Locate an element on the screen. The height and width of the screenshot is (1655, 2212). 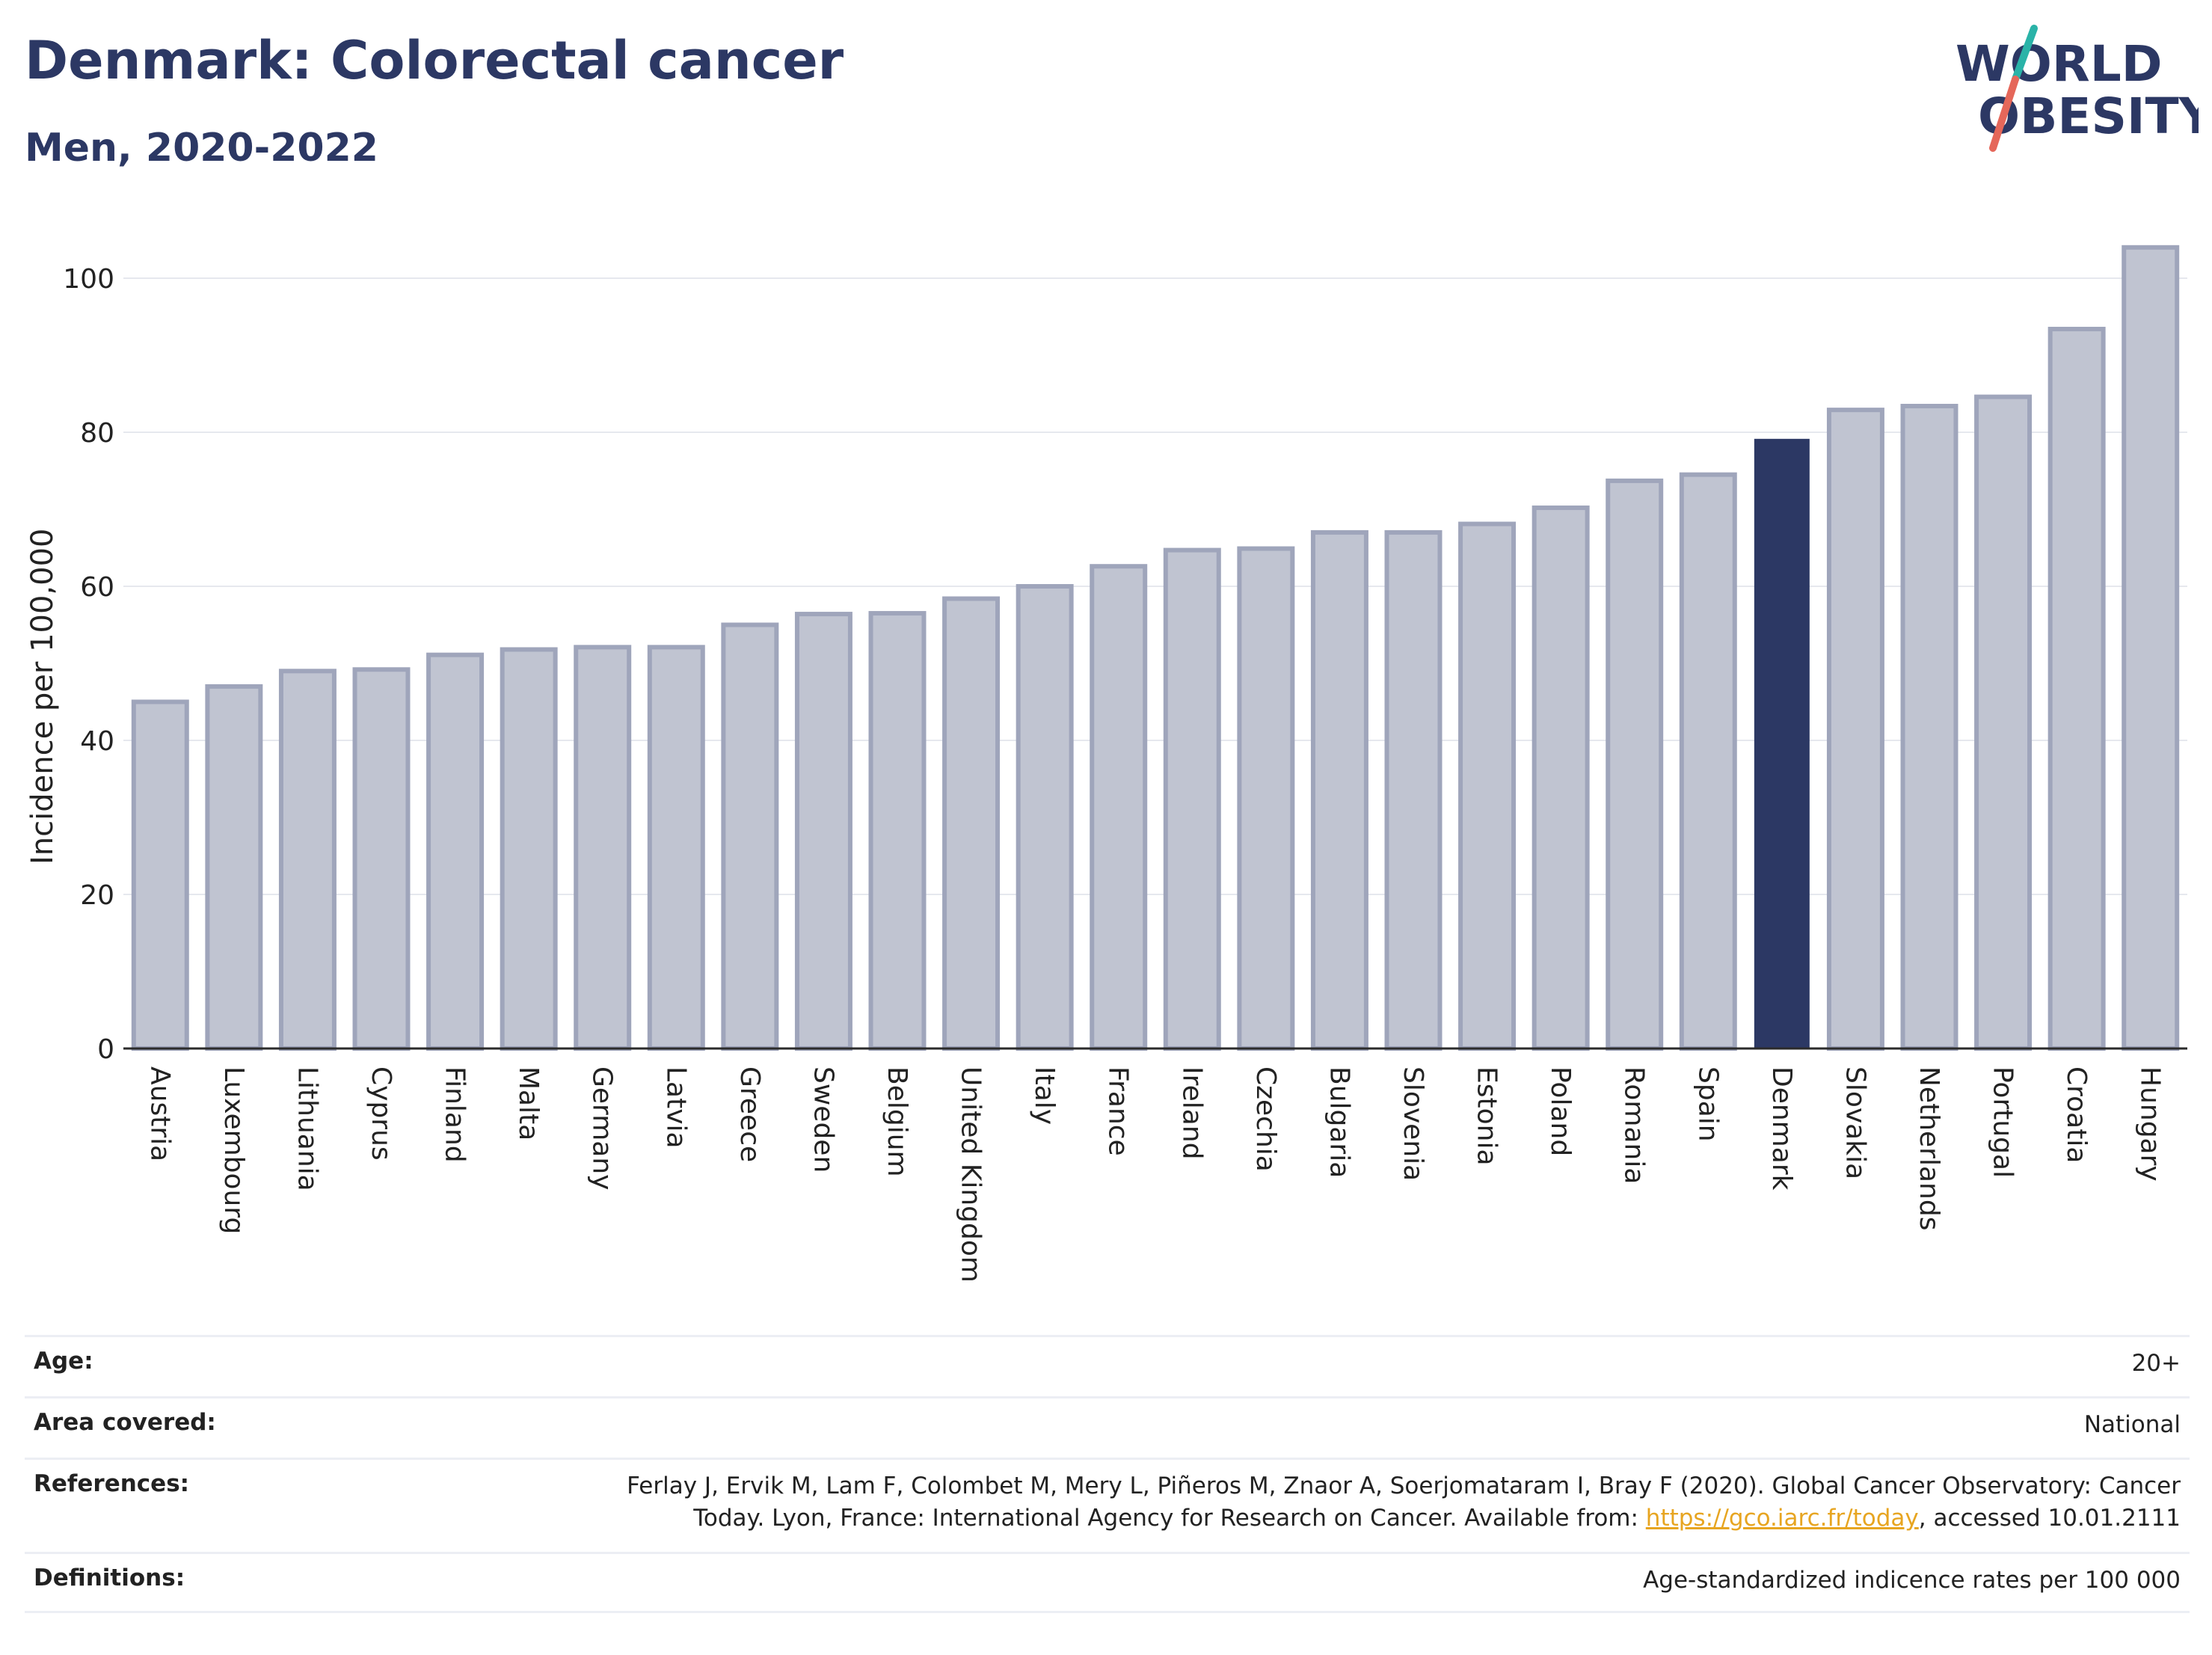
page-title: Denmark: Colorectal cancer is located at coordinates (434, 60).